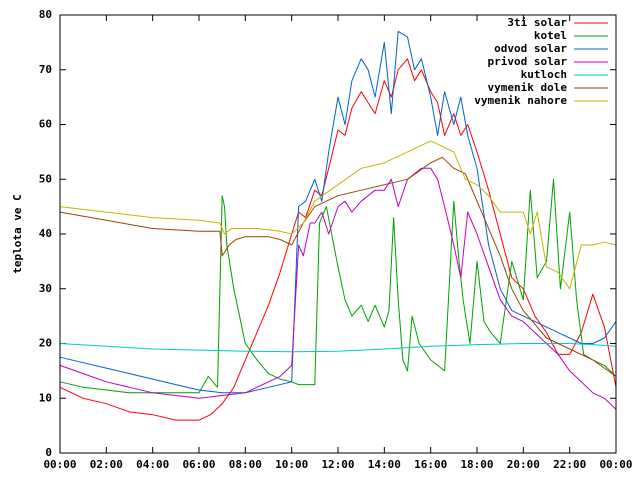  Describe the element at coordinates (537, 22) in the screenshot. I see `legend-label: 3ti solar` at that location.